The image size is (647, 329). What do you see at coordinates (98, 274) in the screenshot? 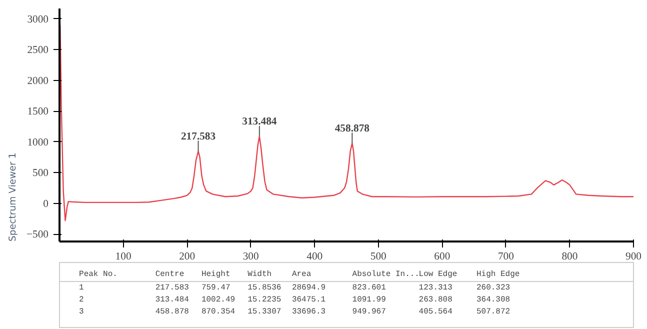
I see `text: Peak No.` at bounding box center [98, 274].